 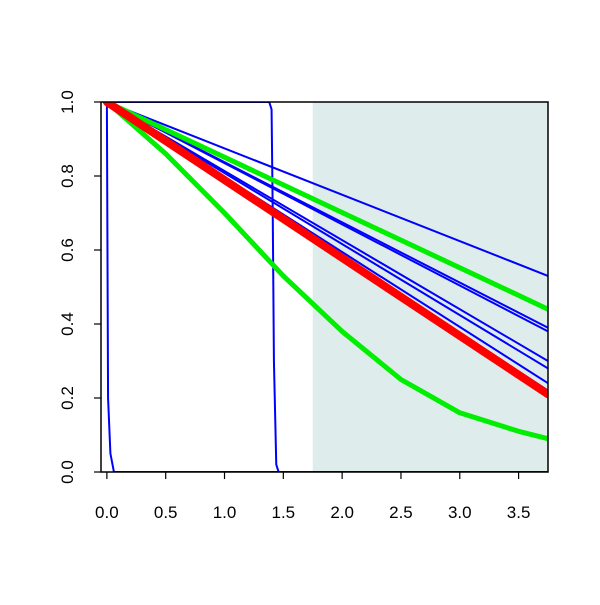 What do you see at coordinates (67, 176) in the screenshot?
I see `y-tick-label: 0.8` at bounding box center [67, 176].